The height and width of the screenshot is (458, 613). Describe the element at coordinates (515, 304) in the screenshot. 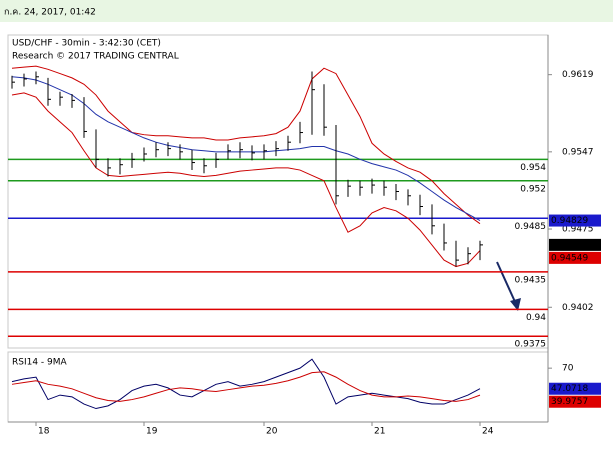

I see `arrow-head` at that location.